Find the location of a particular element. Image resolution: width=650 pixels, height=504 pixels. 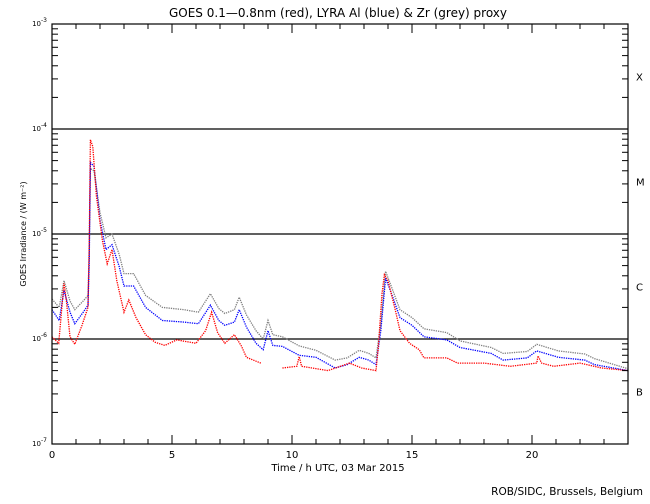

y-tick-labels: 10⁻³ 10⁻⁴ 10⁻⁵ 10⁻⁶ 10⁻⁷ is located at coordinates (39, 232).